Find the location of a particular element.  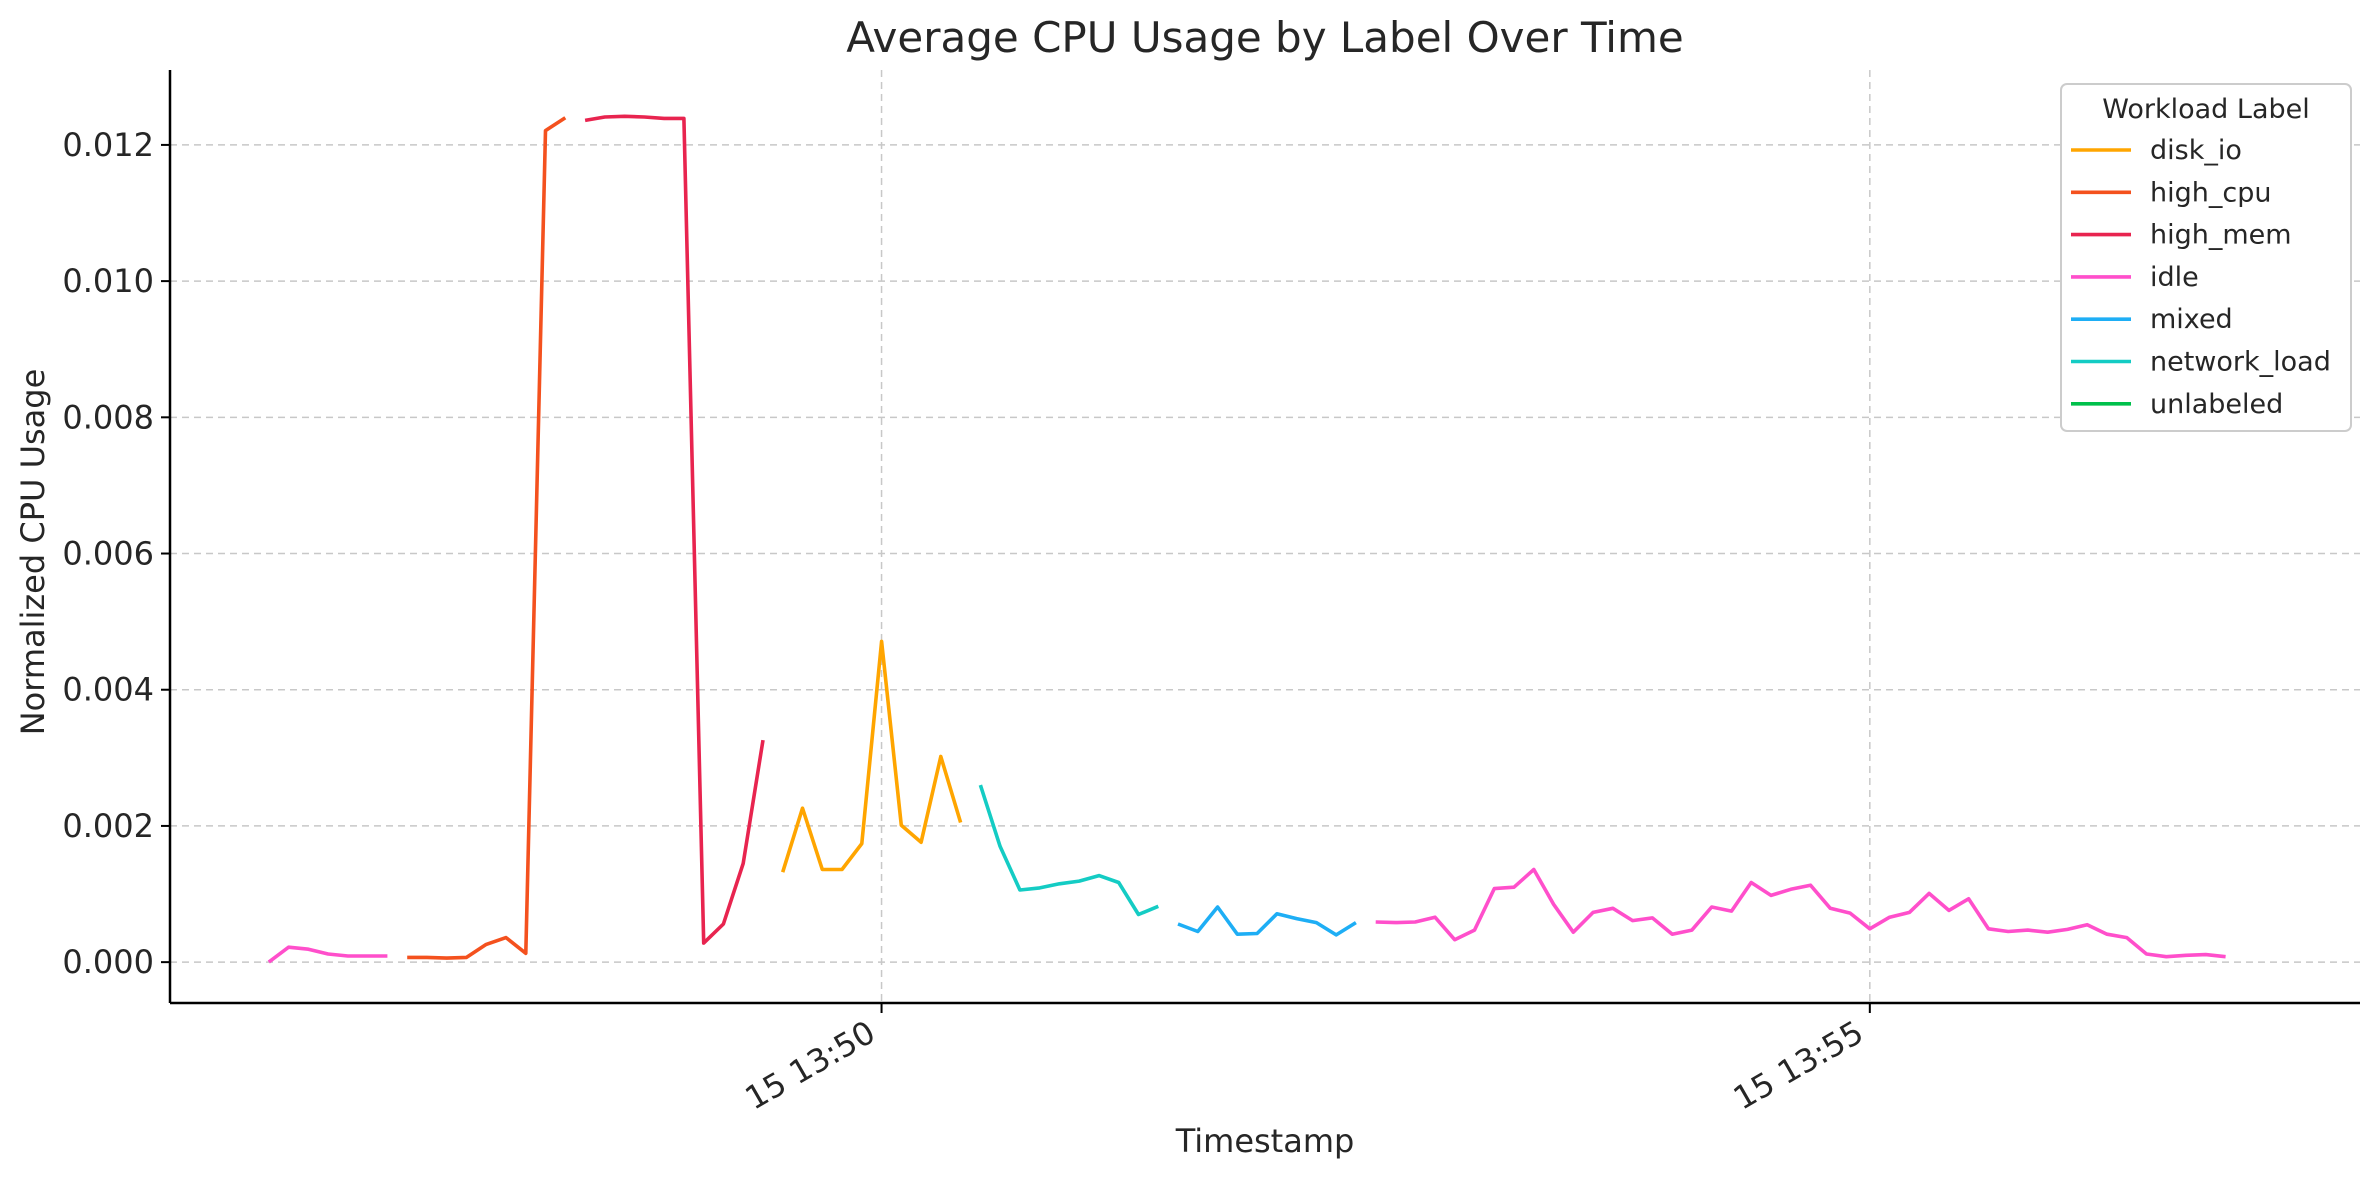

series-line-disk_io is located at coordinates (871, 756).